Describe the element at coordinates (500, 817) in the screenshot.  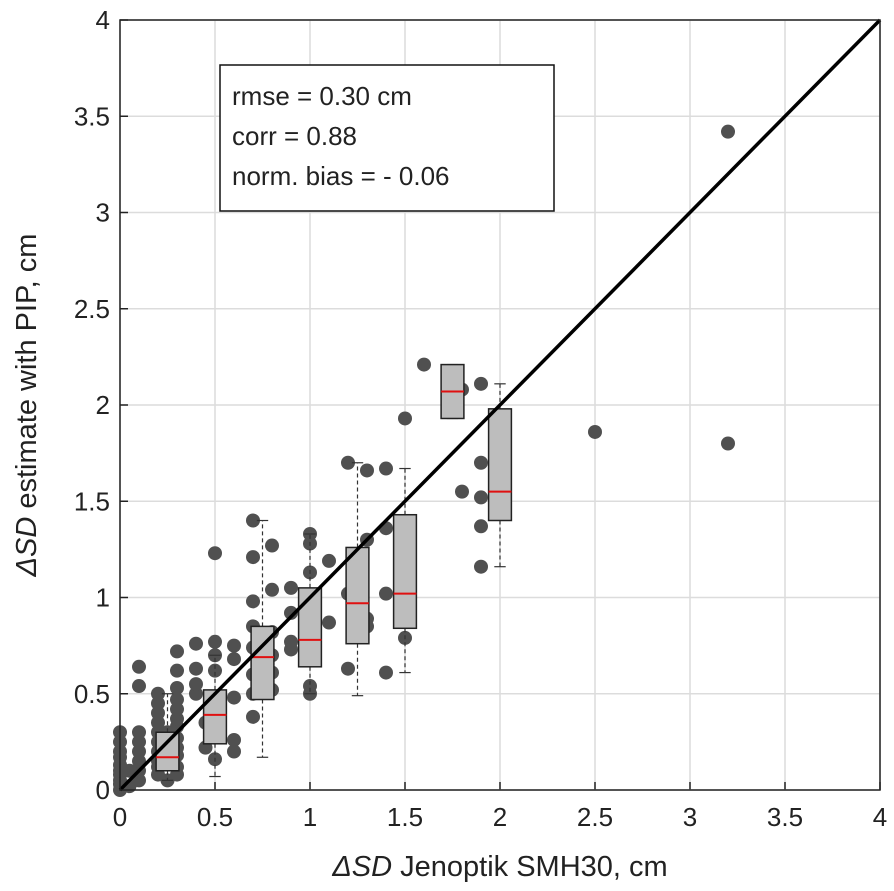
I see `x-tick-label: 2` at that location.